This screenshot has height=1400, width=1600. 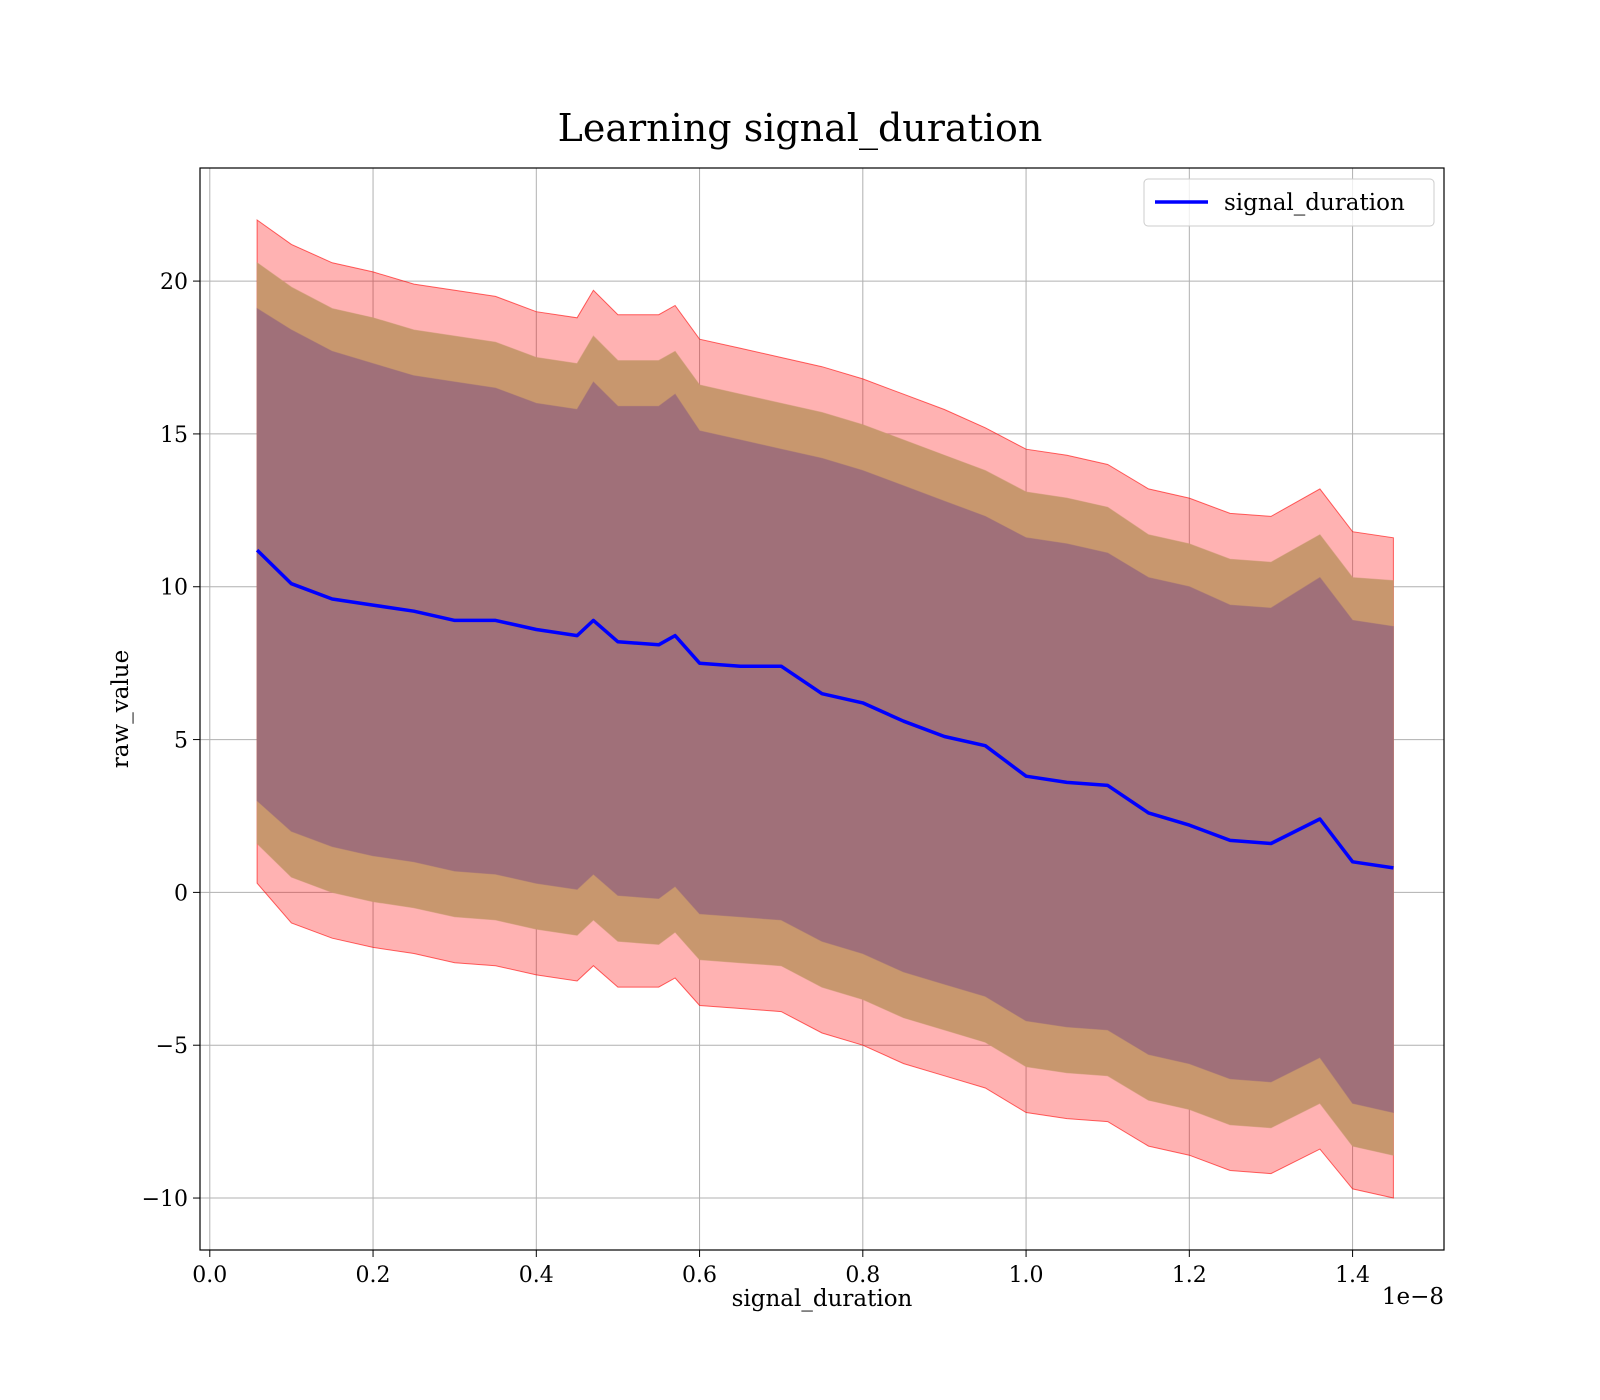 I want to click on legend-frame, so click(x=1289, y=202).